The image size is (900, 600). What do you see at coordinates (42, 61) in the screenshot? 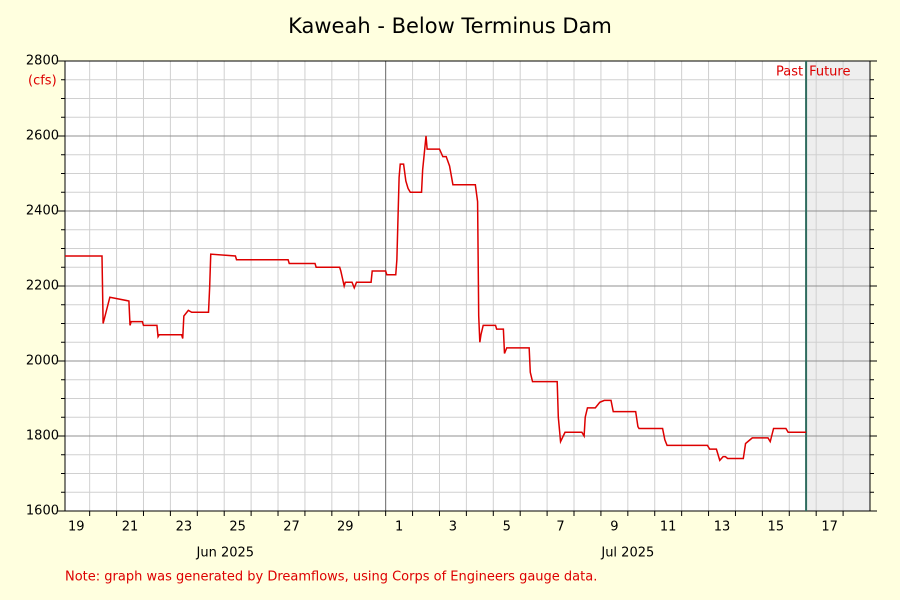
I see `y-tick-label: 2800` at bounding box center [42, 61].